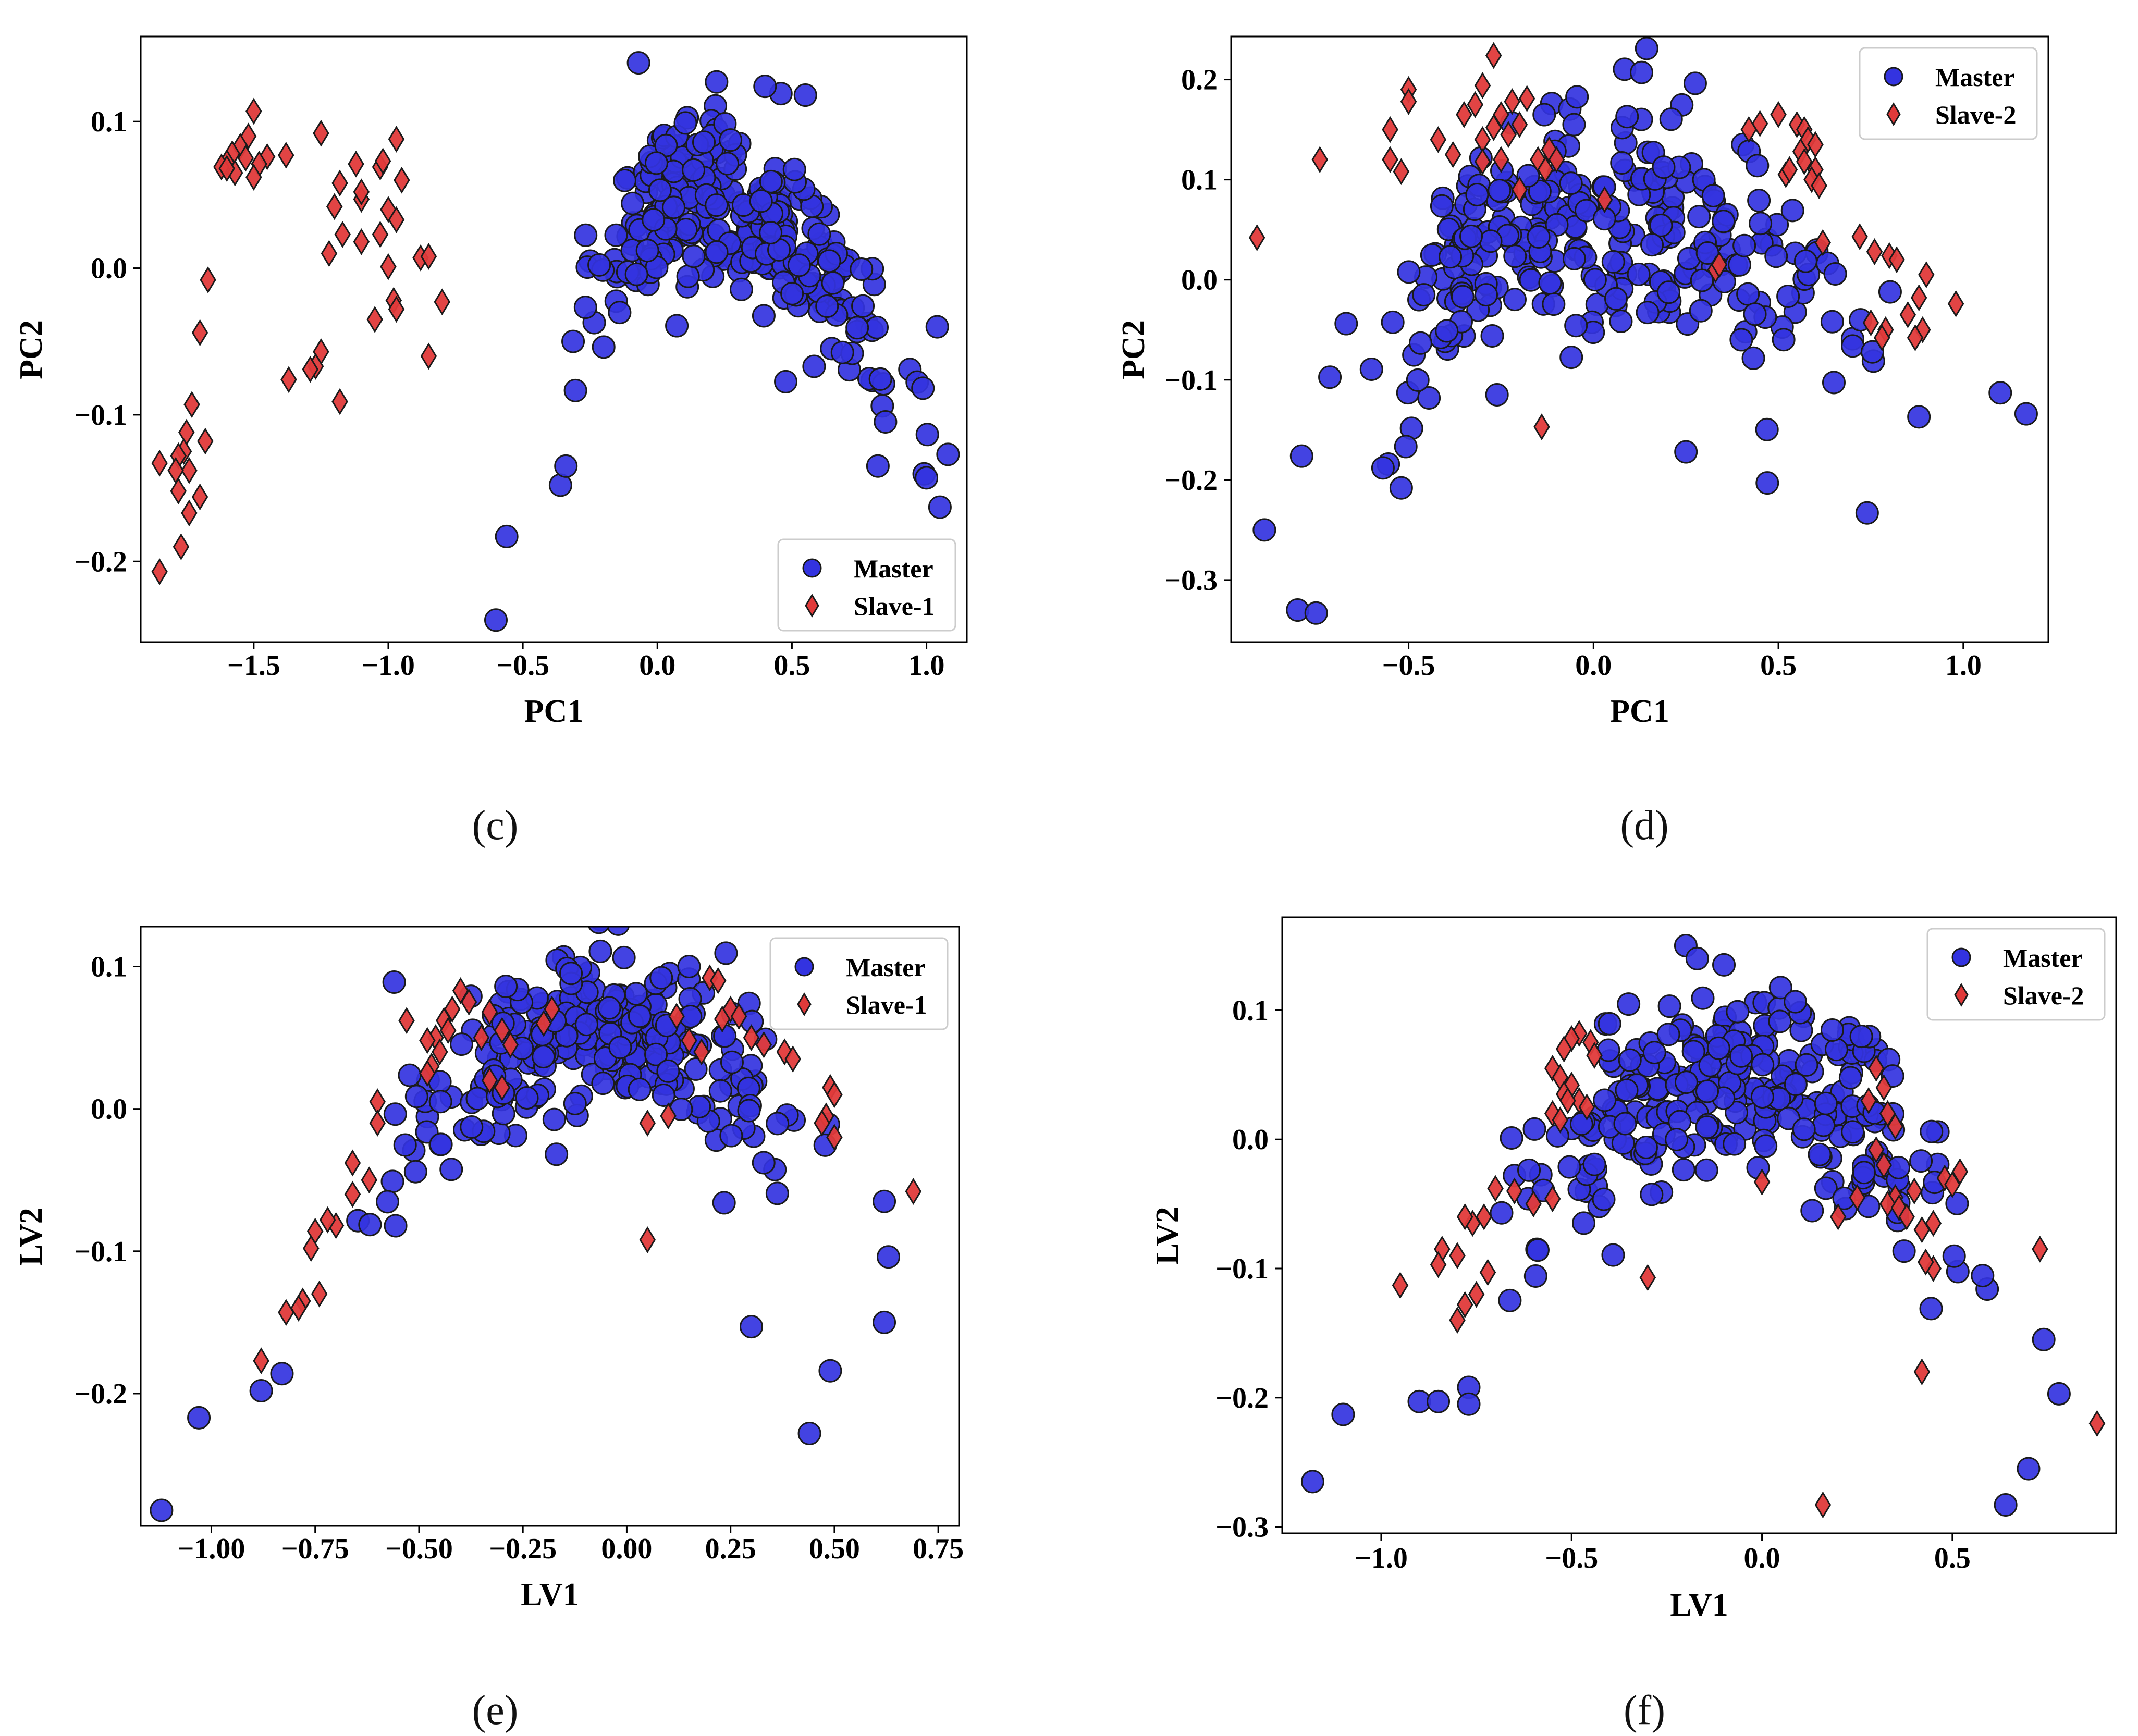 The height and width of the screenshot is (1736, 2138). What do you see at coordinates (1894, 114) in the screenshot?
I see `legend-slave-marker` at bounding box center [1894, 114].